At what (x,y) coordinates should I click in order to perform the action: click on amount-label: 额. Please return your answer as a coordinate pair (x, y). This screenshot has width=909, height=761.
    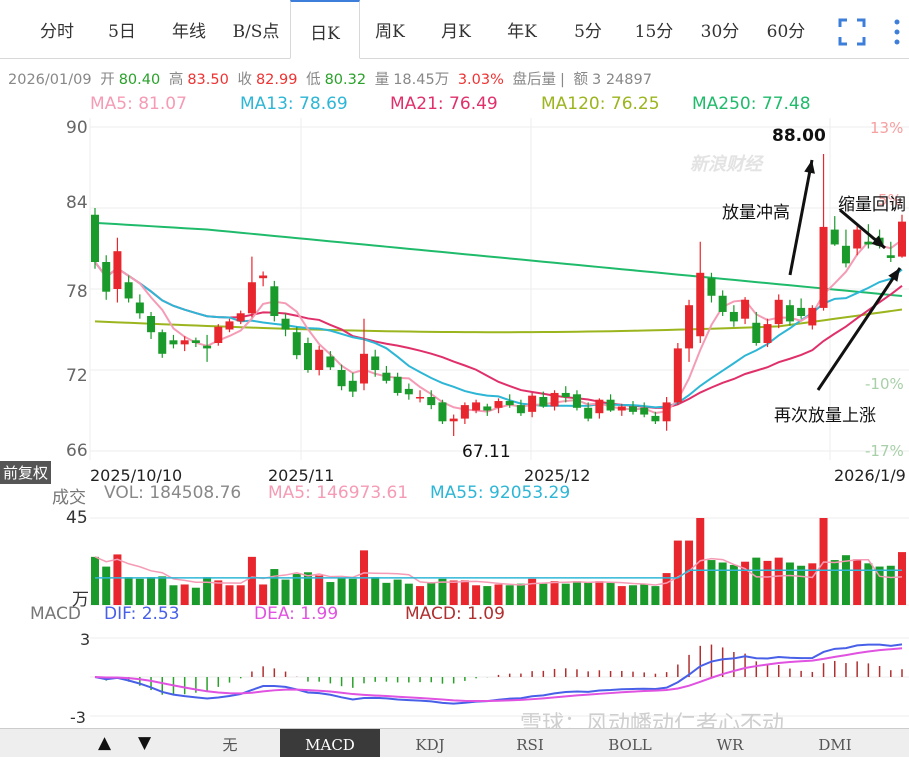
    Looking at the image, I should click on (581, 80).